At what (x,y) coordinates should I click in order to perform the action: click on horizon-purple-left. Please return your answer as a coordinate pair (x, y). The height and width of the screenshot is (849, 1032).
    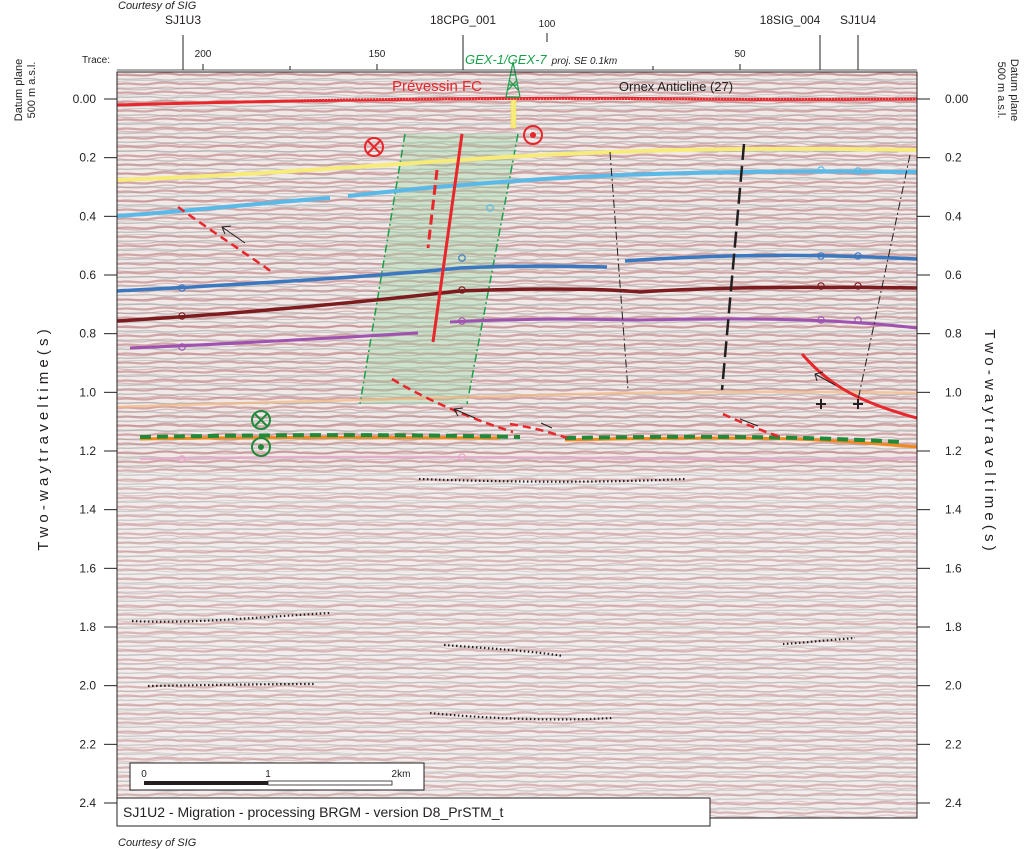
    Looking at the image, I should click on (274, 340).